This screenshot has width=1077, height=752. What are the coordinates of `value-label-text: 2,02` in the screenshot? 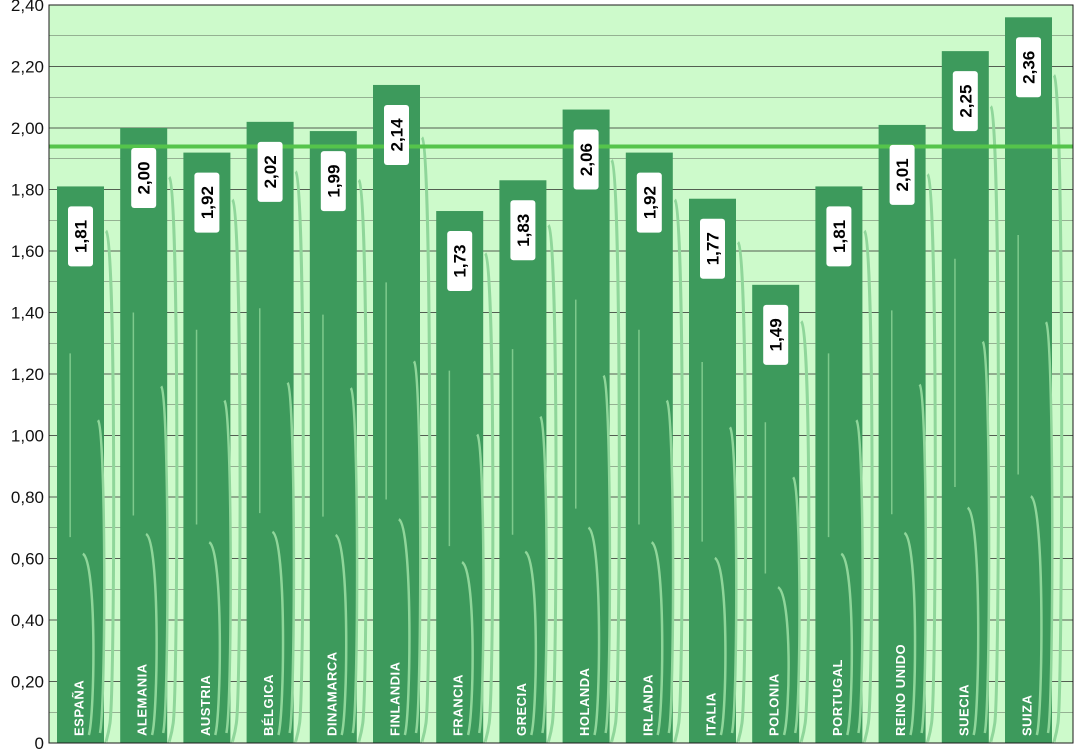 It's located at (270, 171).